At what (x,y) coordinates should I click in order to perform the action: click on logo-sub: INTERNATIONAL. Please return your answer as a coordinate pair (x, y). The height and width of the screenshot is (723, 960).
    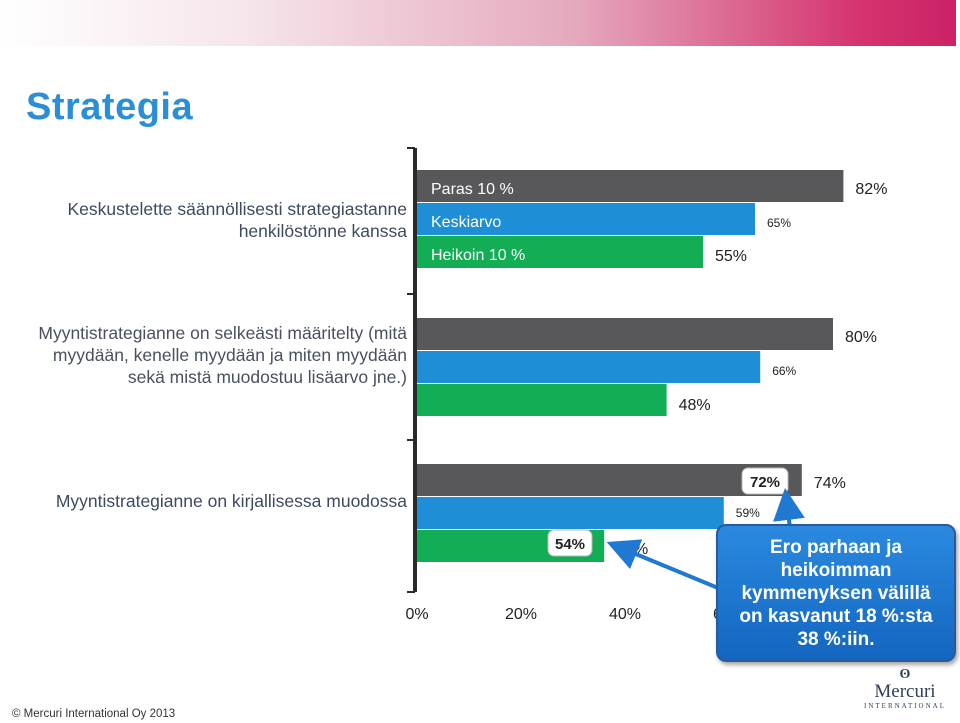
    Looking at the image, I should click on (905, 706).